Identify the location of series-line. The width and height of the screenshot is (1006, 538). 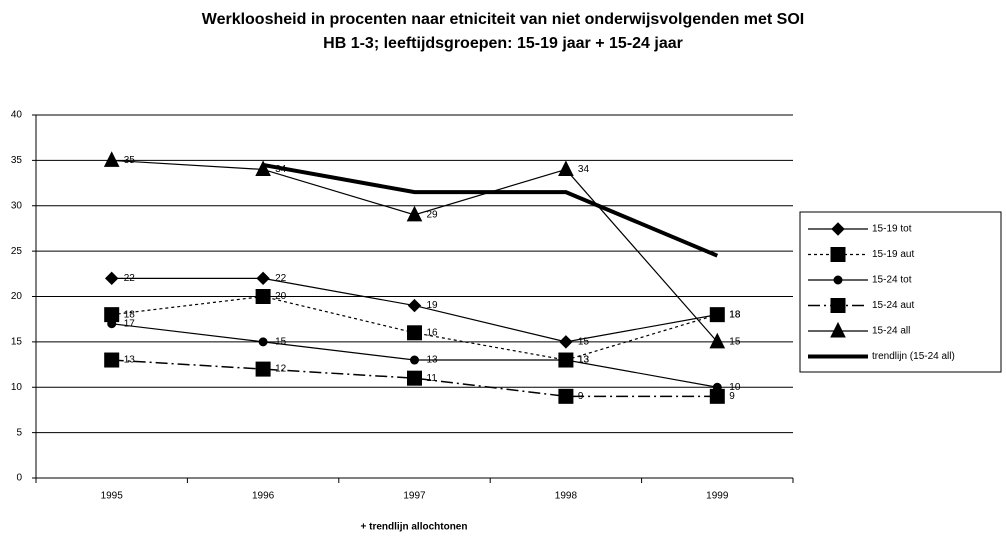
(490, 210).